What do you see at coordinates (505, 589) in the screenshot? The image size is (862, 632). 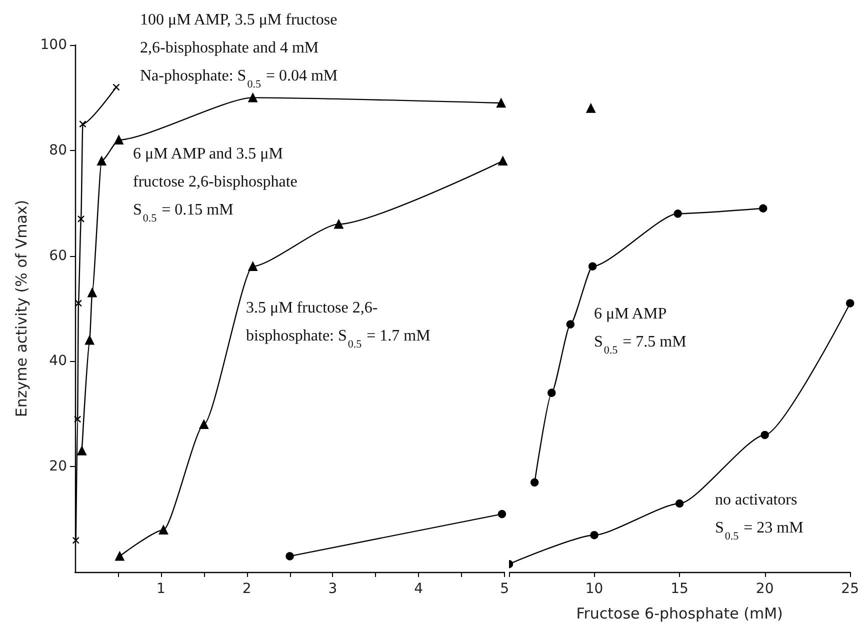 I see `x-tick-label: 5` at bounding box center [505, 589].